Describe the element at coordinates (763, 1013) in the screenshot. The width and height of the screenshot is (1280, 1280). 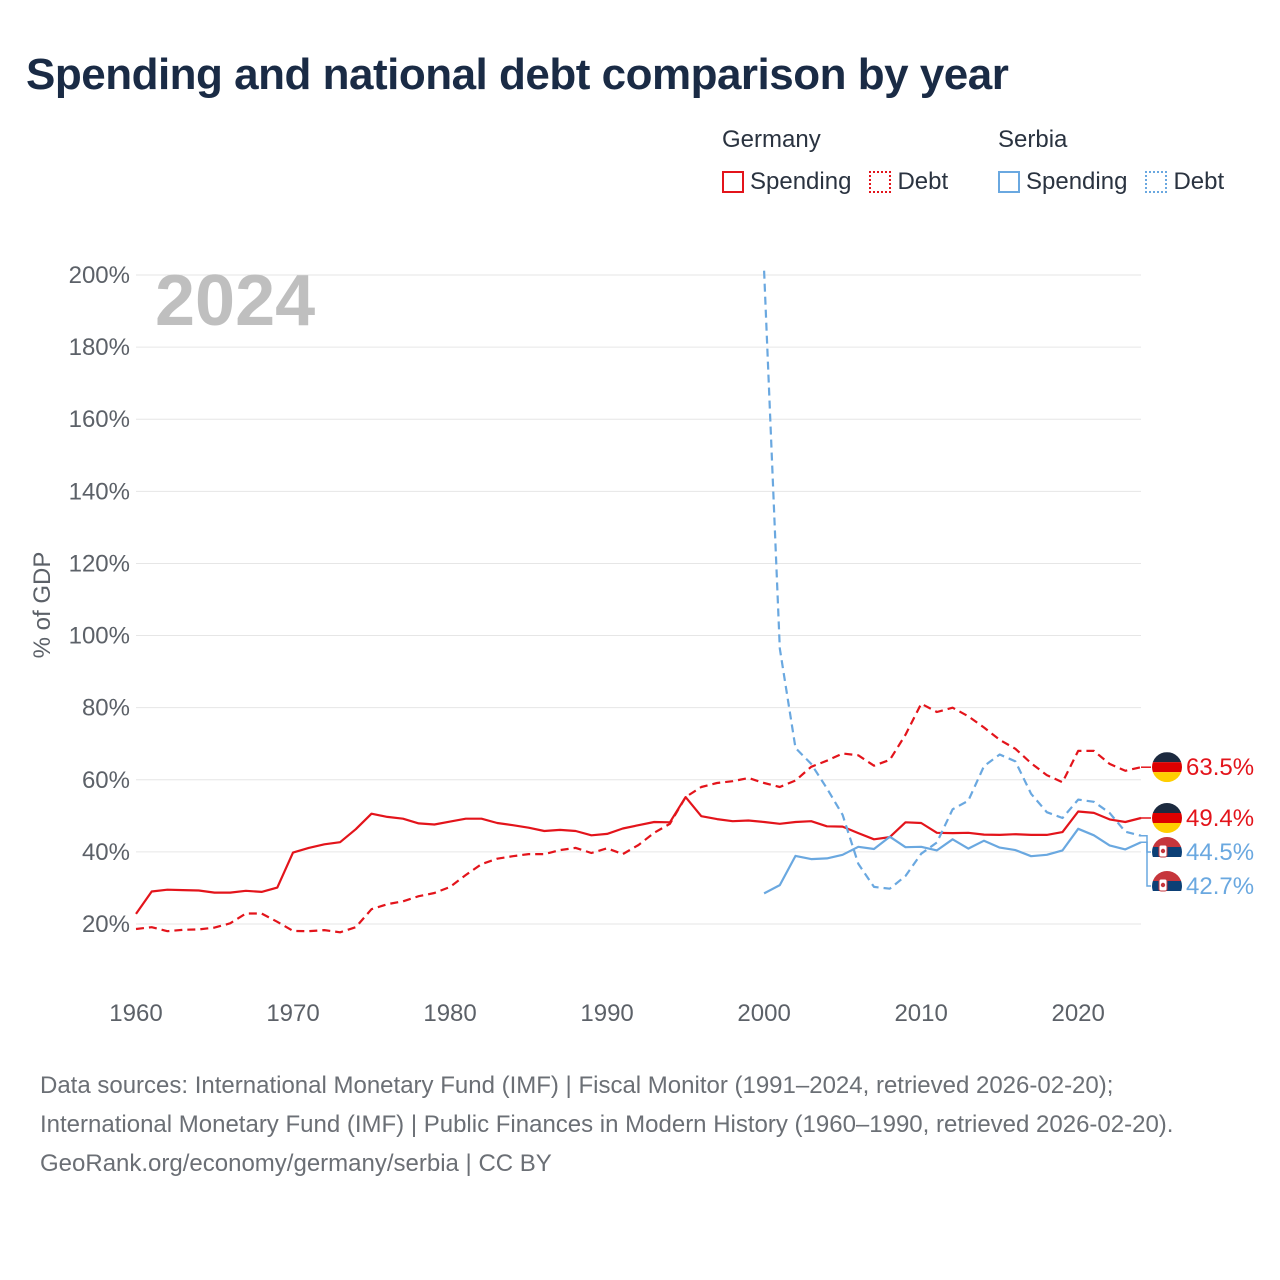
I see `x-tick-label: 2000` at that location.